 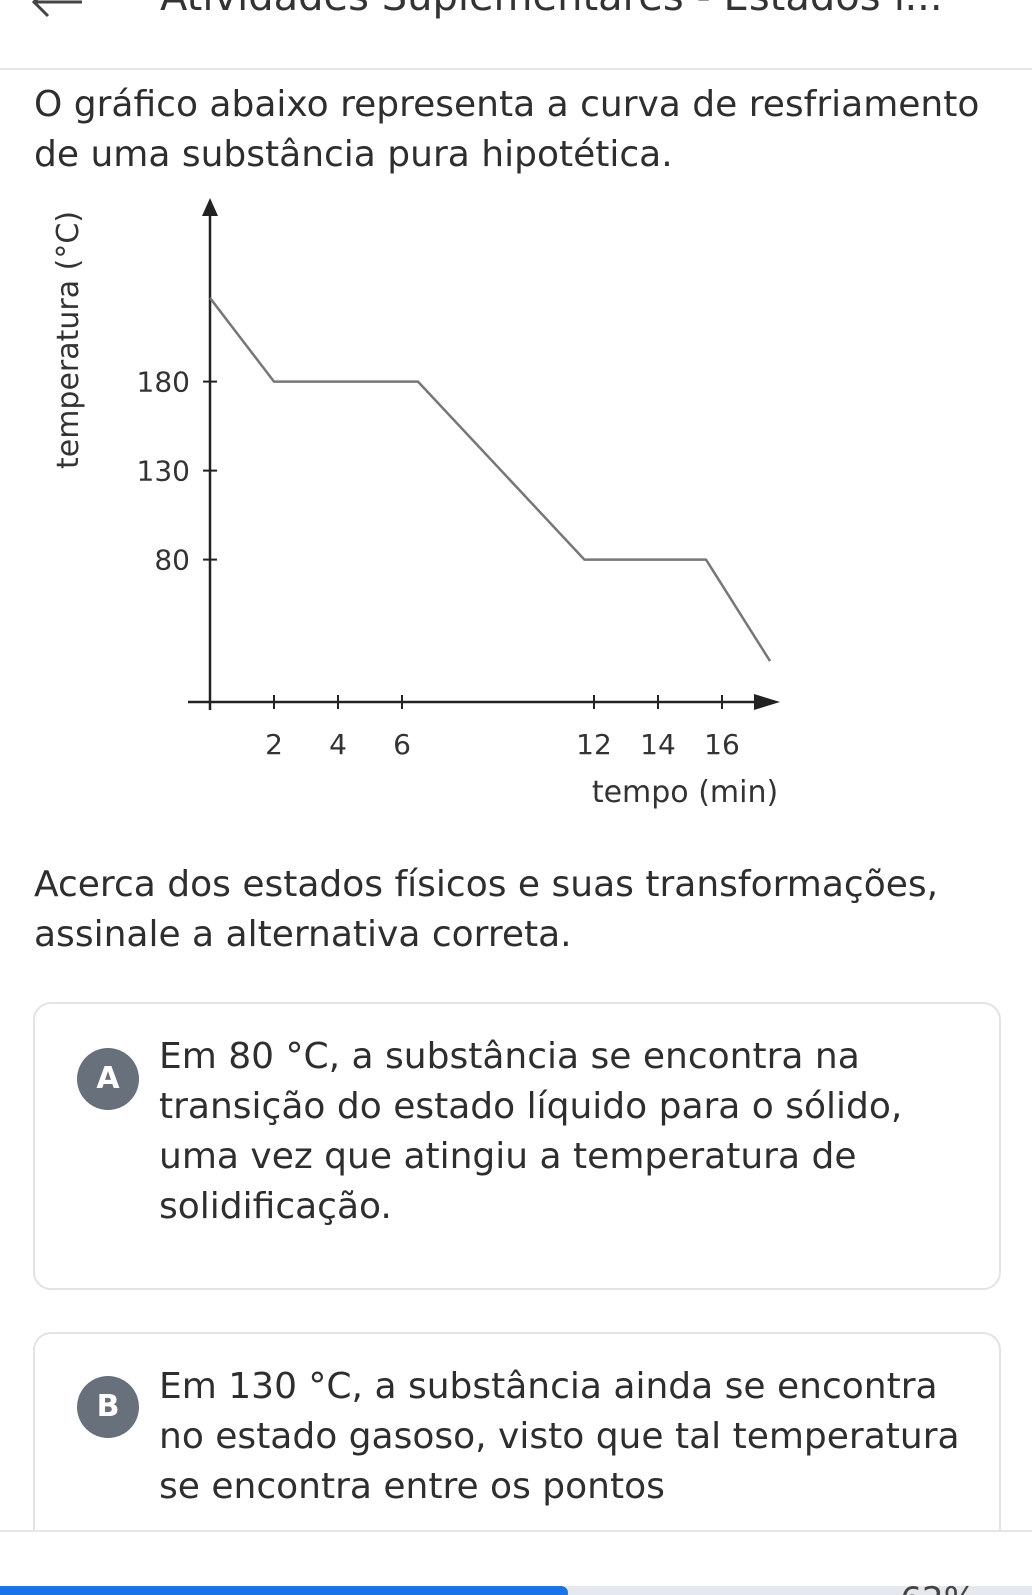 I want to click on back-arrow-icon, so click(x=58, y=11).